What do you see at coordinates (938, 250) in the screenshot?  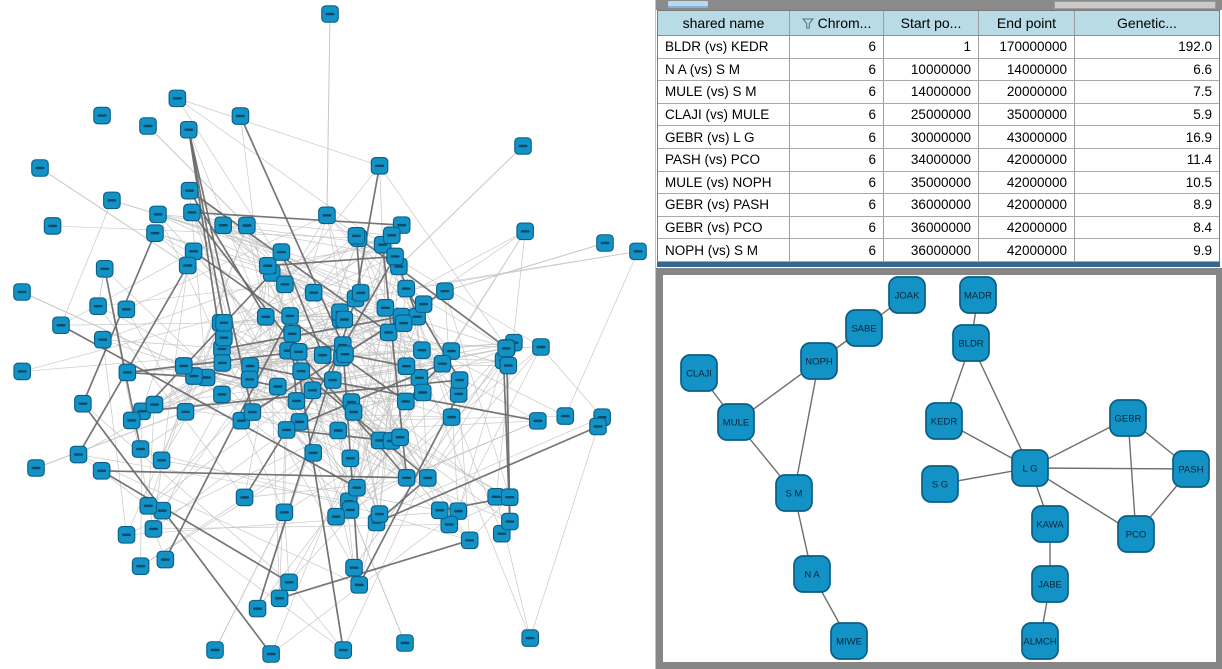 I see `table-row: NOPH (vs) S M 6 36000000 42000000 9.9` at bounding box center [938, 250].